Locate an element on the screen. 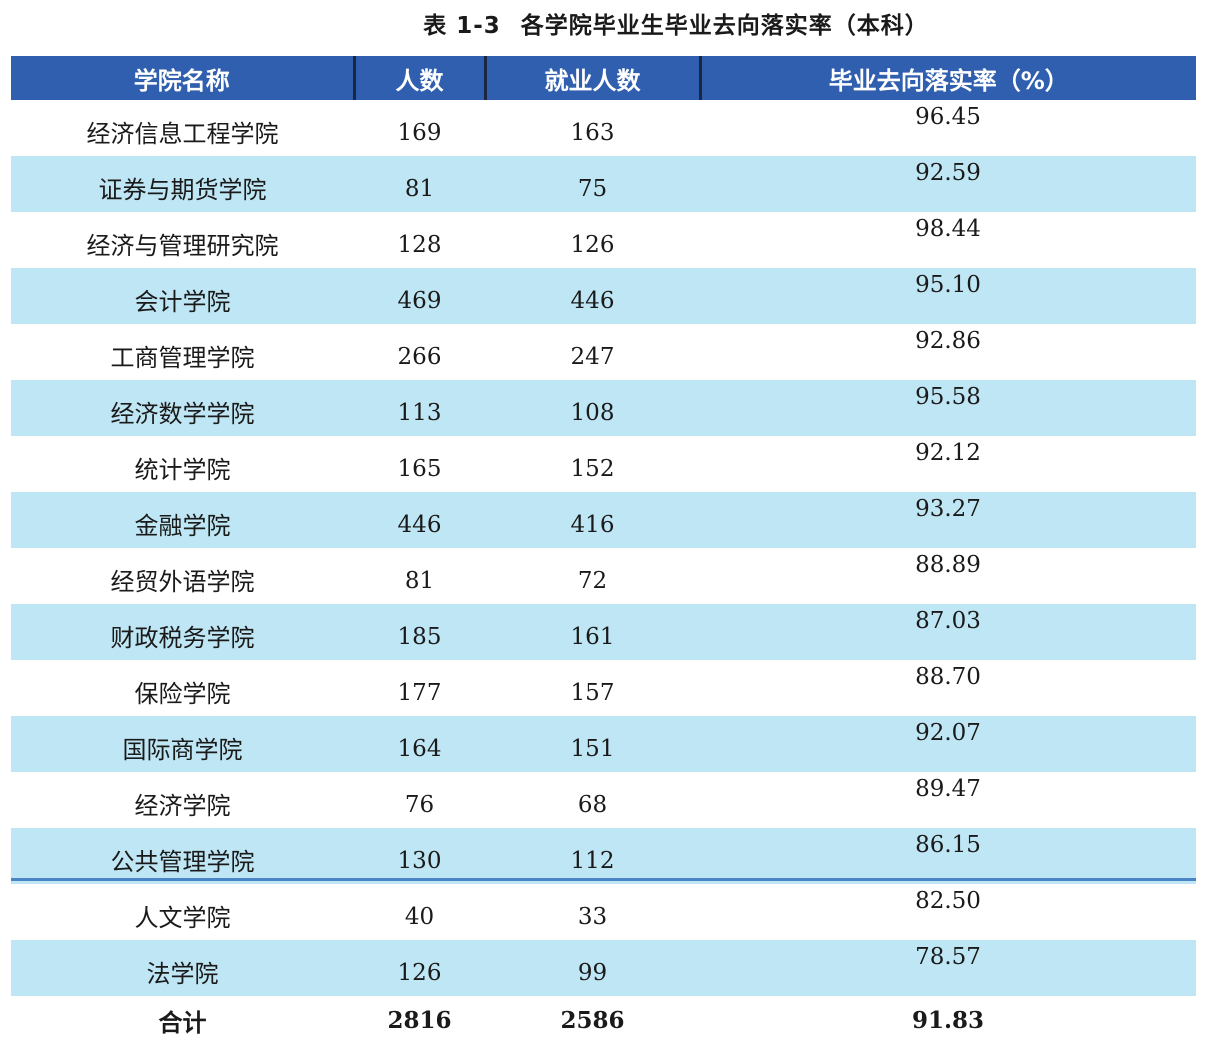 The height and width of the screenshot is (1042, 1212). table-number: 表 1-3 is located at coordinates (462, 26).